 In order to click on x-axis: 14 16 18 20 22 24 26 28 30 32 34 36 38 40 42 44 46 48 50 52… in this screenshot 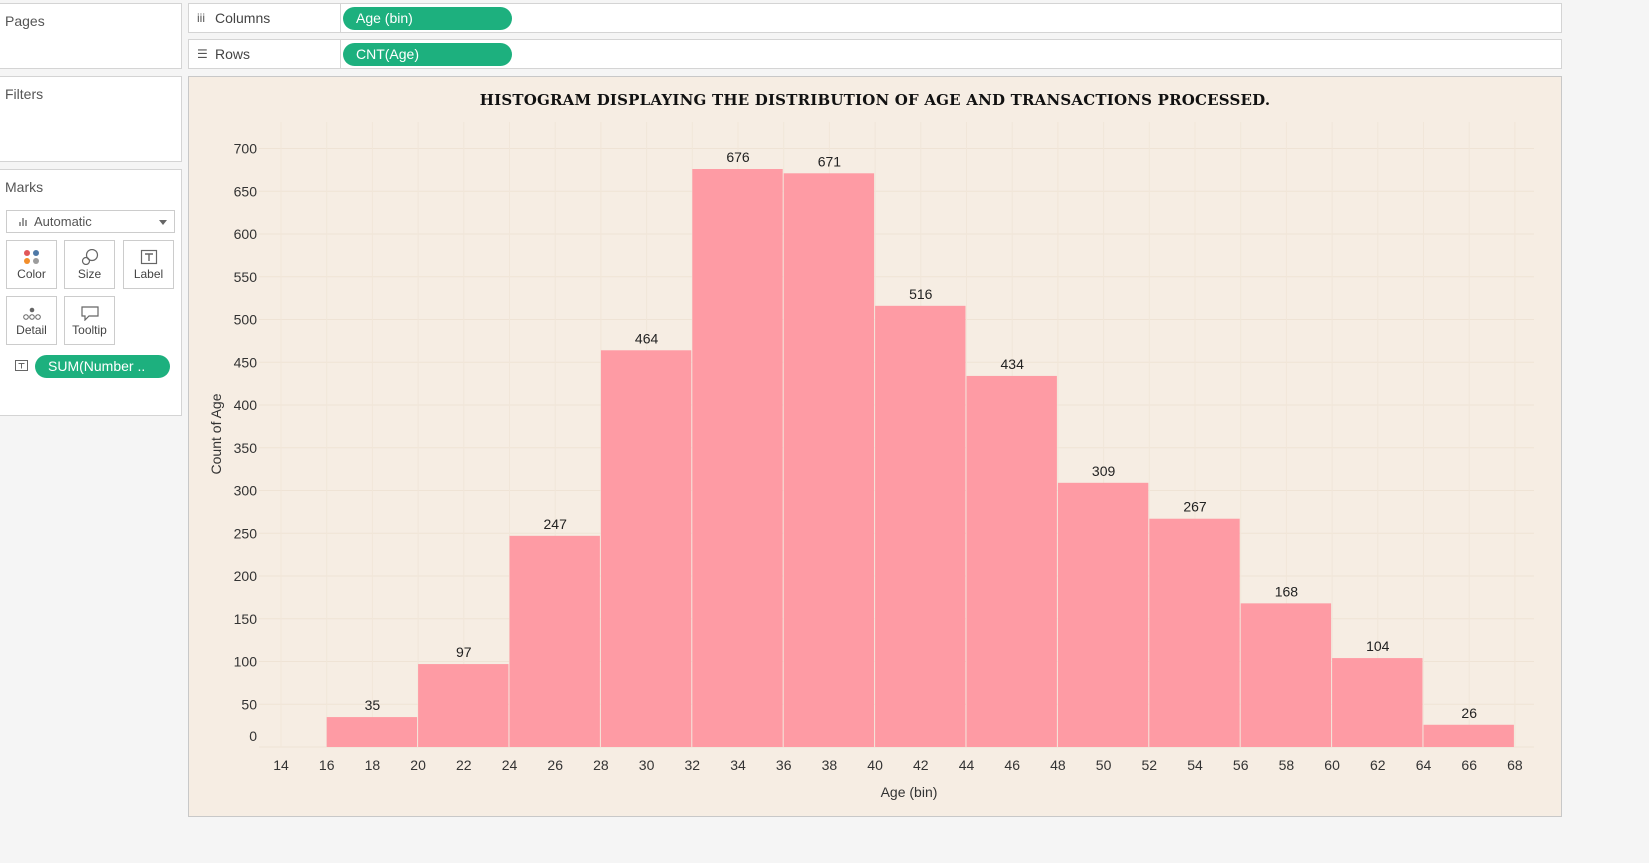, I will do `click(898, 765)`.